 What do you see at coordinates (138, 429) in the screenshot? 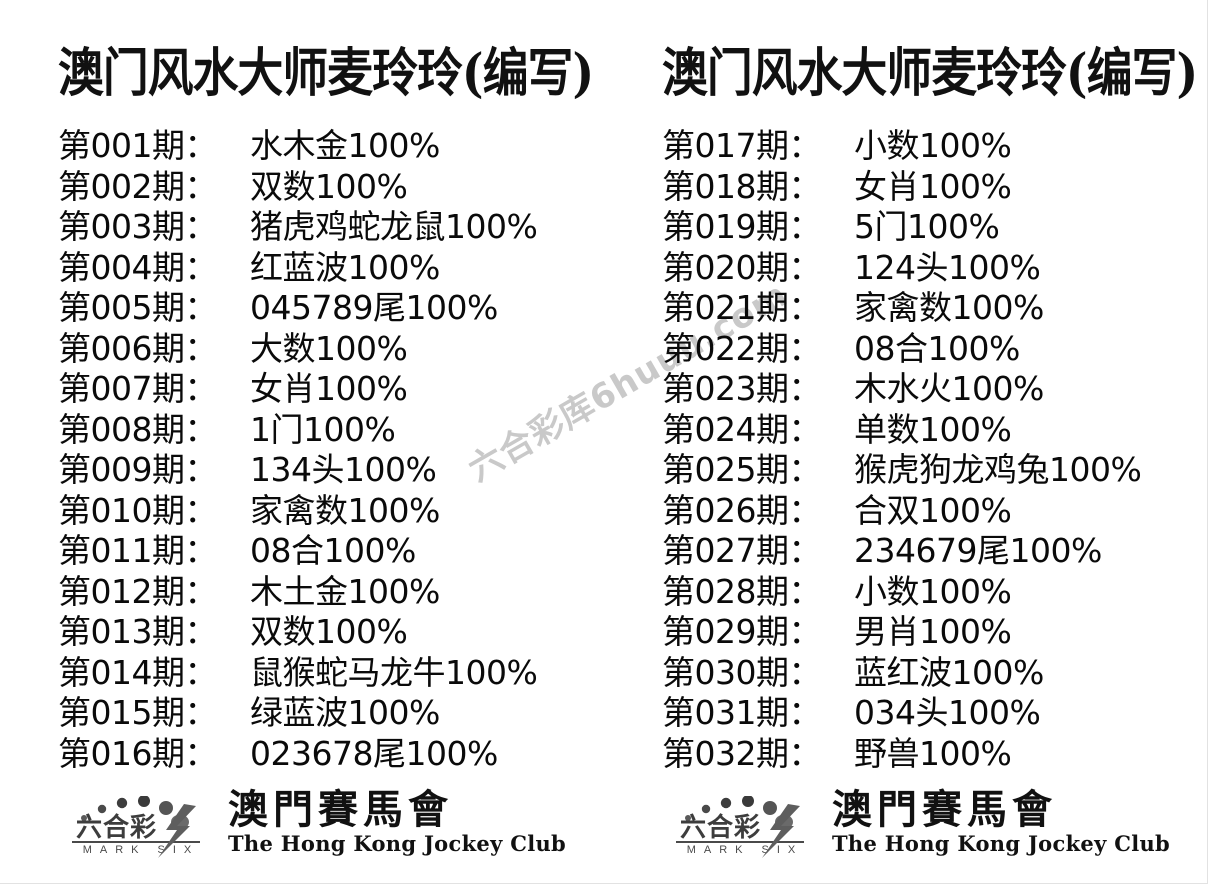
I see `period-label: 第008期：` at bounding box center [138, 429].